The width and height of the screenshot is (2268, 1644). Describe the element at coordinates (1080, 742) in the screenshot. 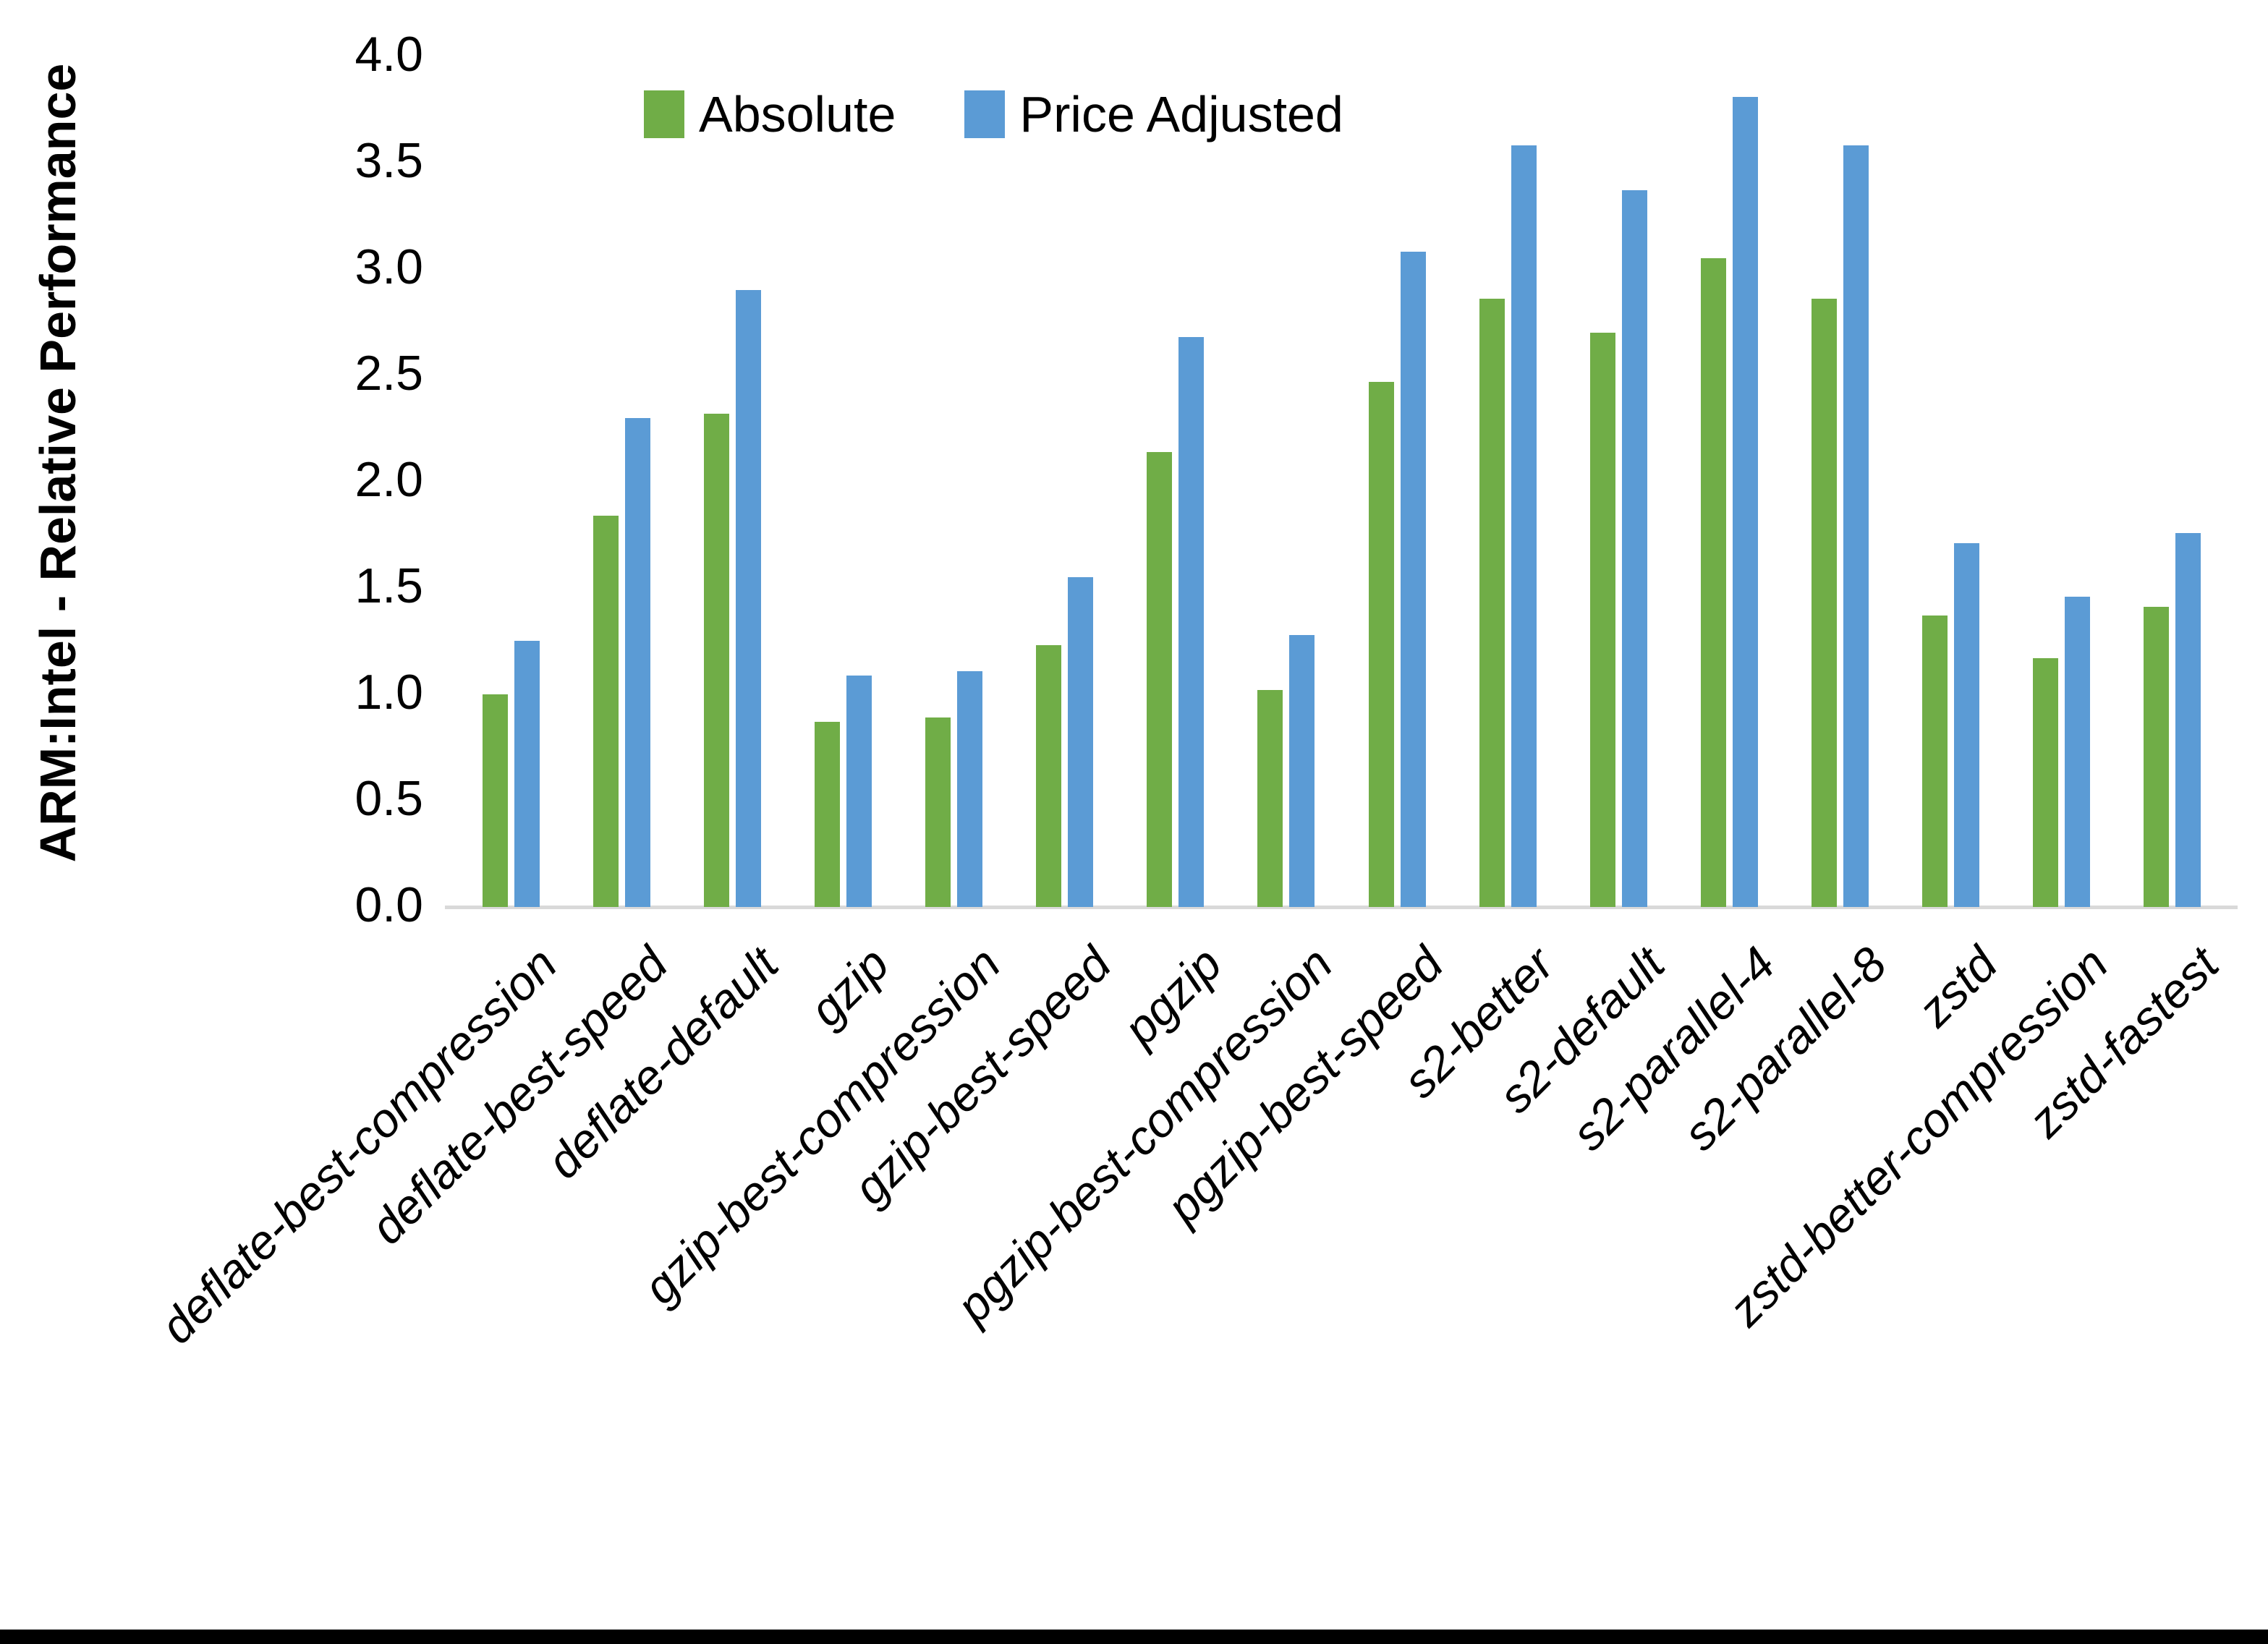

I see `bar-gzip-best-speed-price-adjusted` at that location.